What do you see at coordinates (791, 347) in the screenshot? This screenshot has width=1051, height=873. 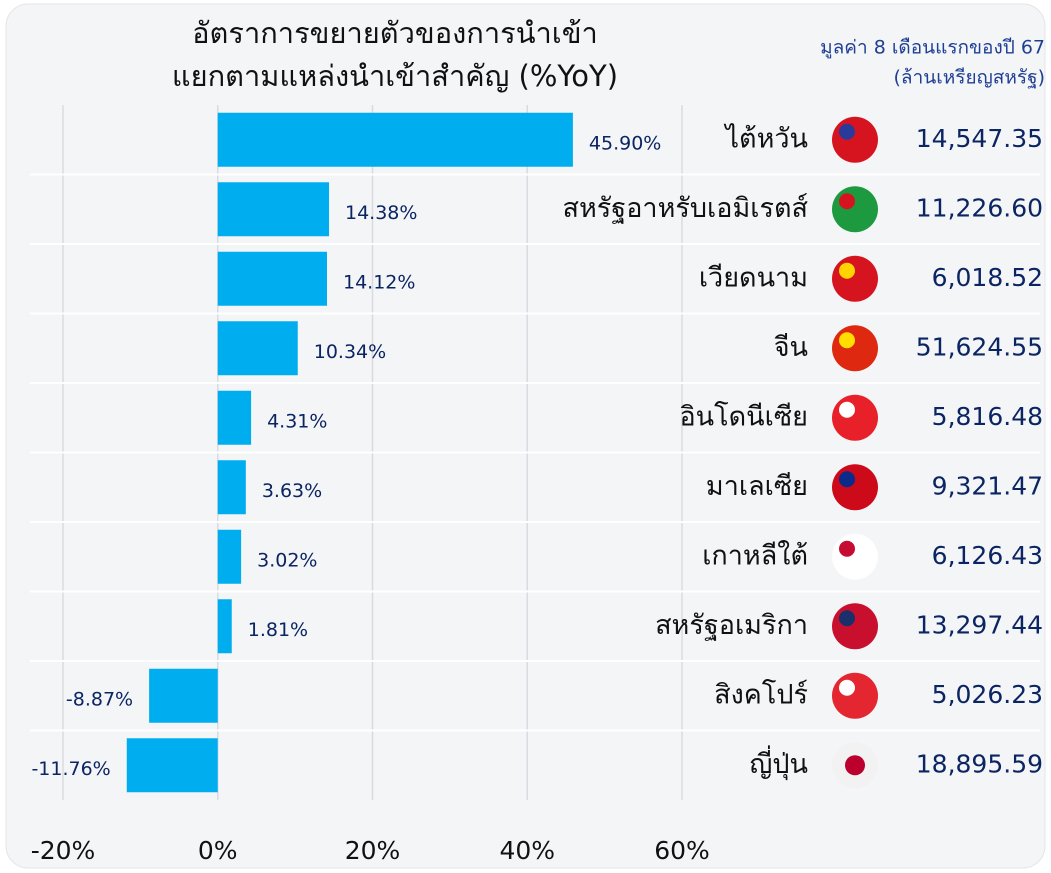 I see `category-label: จีน` at bounding box center [791, 347].